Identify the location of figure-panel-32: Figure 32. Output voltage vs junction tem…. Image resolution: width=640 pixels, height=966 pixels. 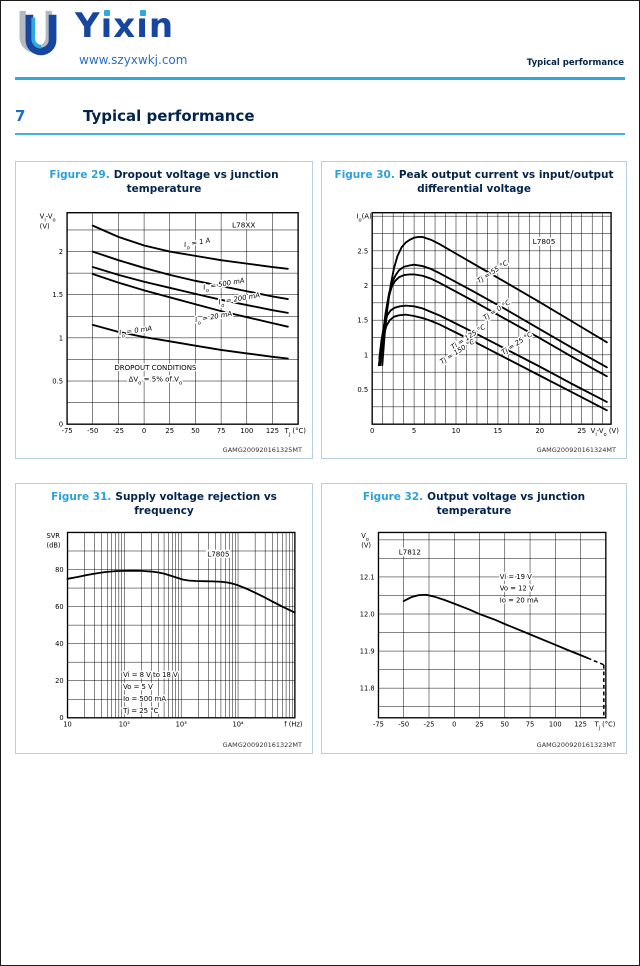
(474, 618).